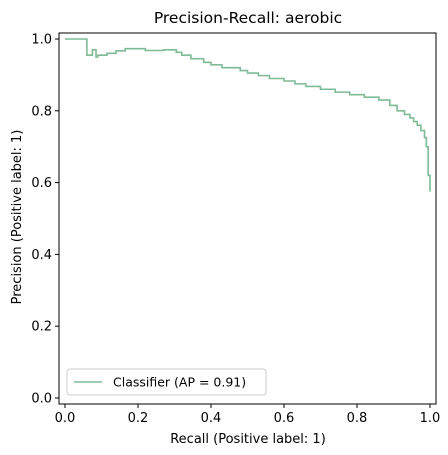 The height and width of the screenshot is (455, 448). What do you see at coordinates (41, 327) in the screenshot?
I see `y-tick-label: 0.2` at bounding box center [41, 327].